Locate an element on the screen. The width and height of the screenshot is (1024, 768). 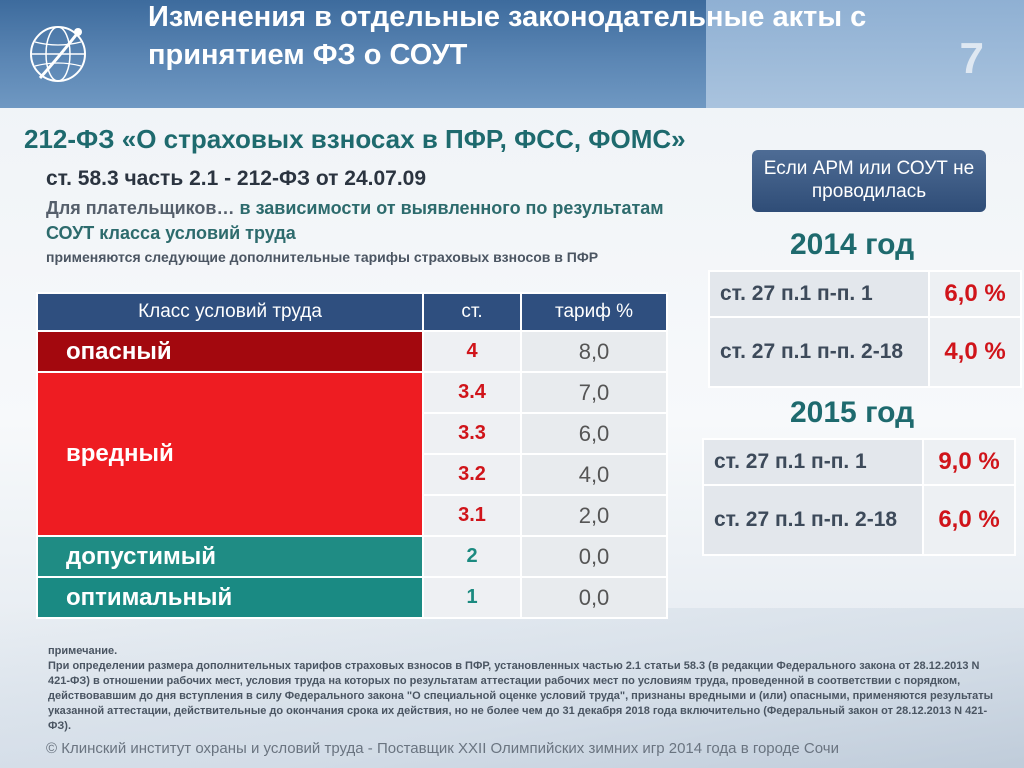
class-harmful: вредный is located at coordinates (230, 454).